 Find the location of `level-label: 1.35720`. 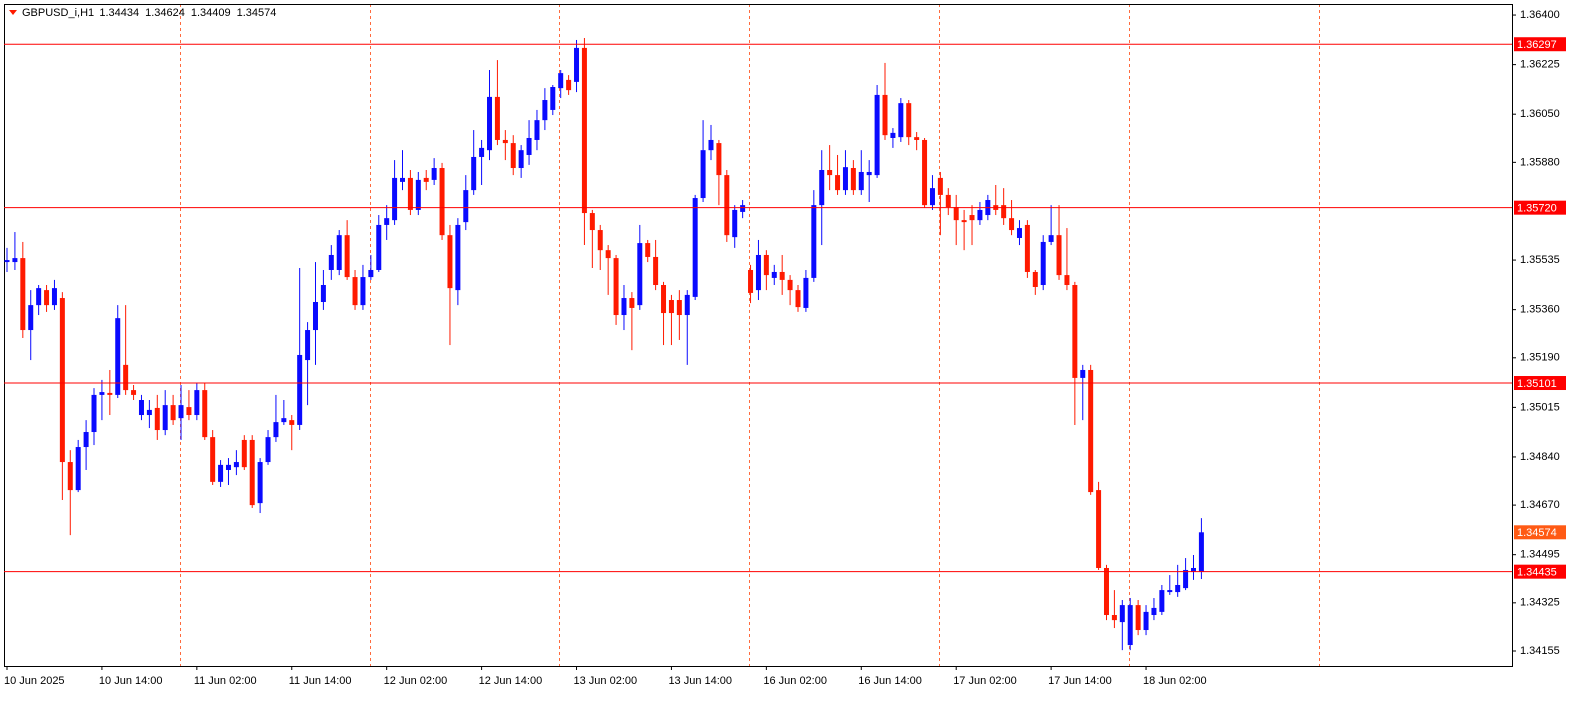

level-label: 1.35720 is located at coordinates (1537, 209).